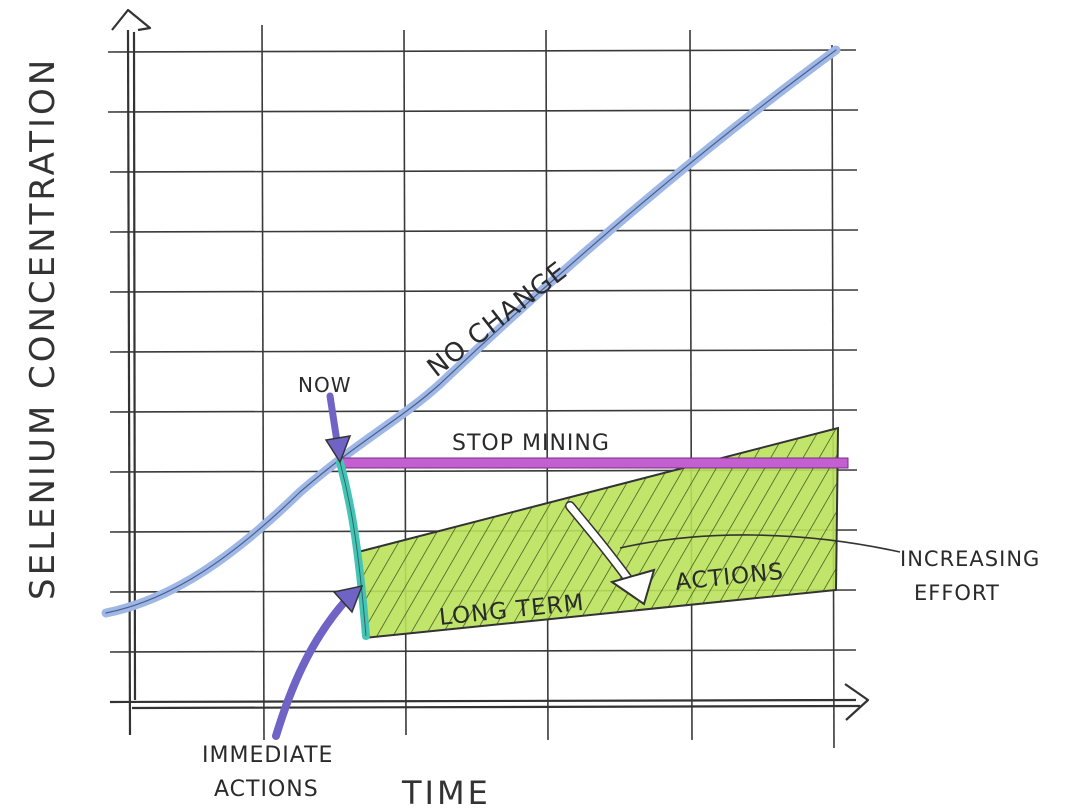 This screenshot has height=810, width=1079. What do you see at coordinates (531, 443) in the screenshot?
I see `stop-mining-label: STOP MINING` at bounding box center [531, 443].